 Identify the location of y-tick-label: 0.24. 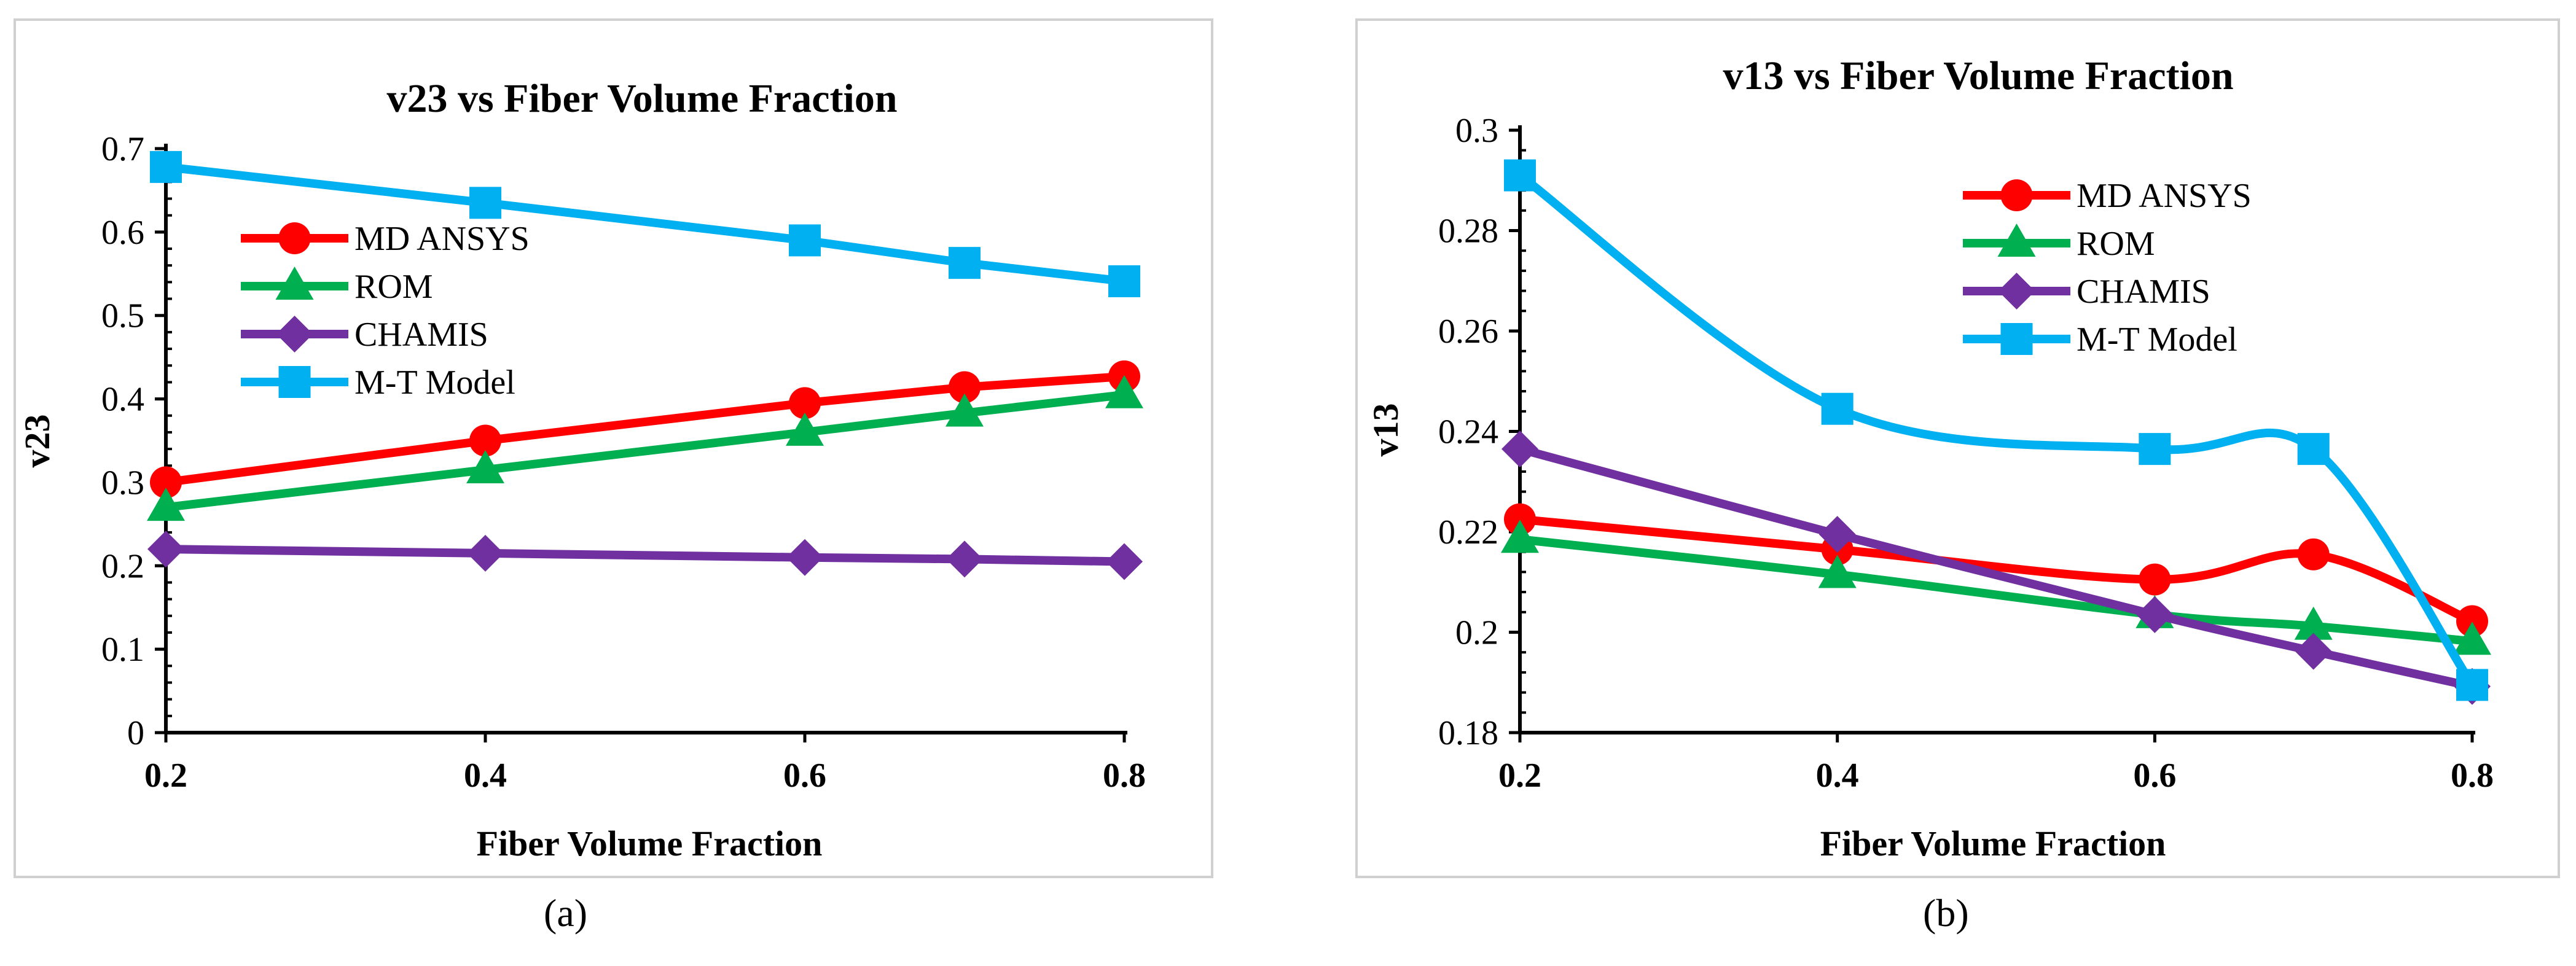
(1468, 432).